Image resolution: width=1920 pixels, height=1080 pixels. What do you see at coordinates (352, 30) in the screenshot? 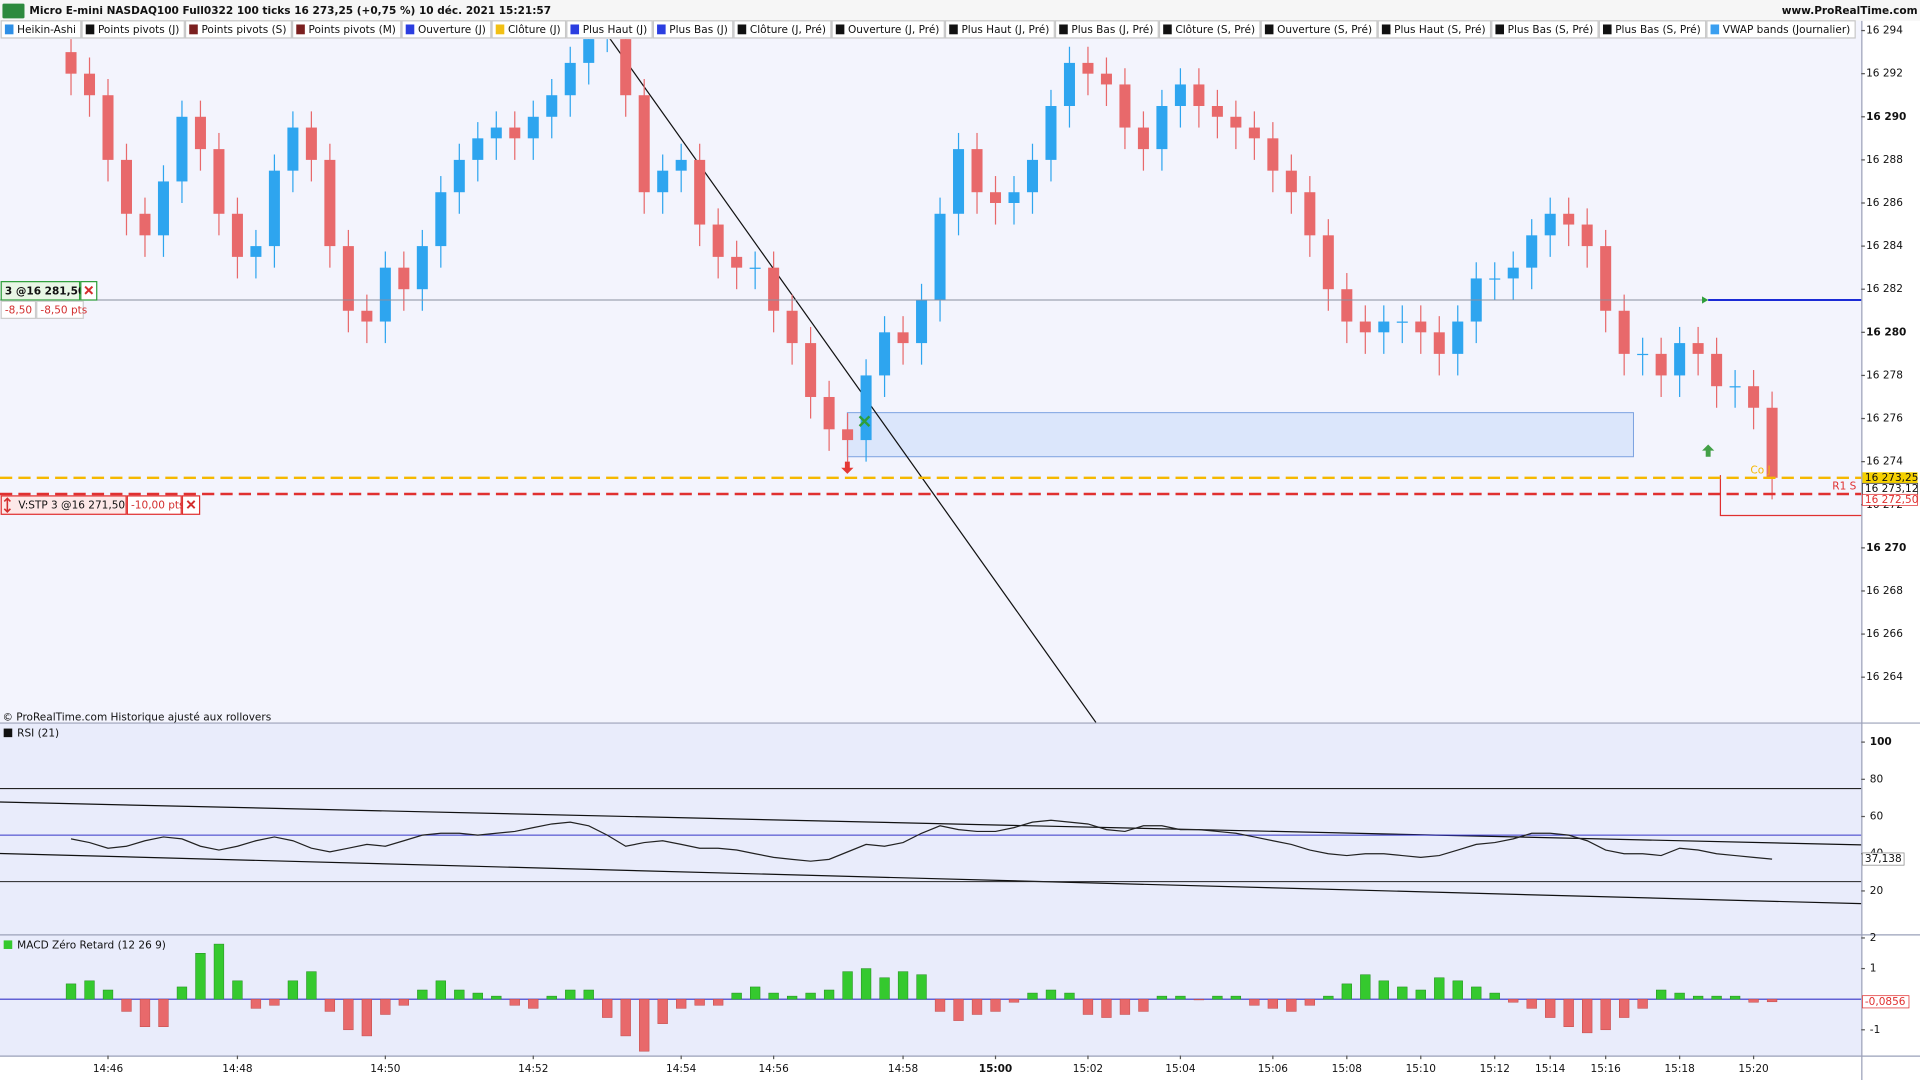
I see `legend-label: Points pivots (M)` at bounding box center [352, 30].